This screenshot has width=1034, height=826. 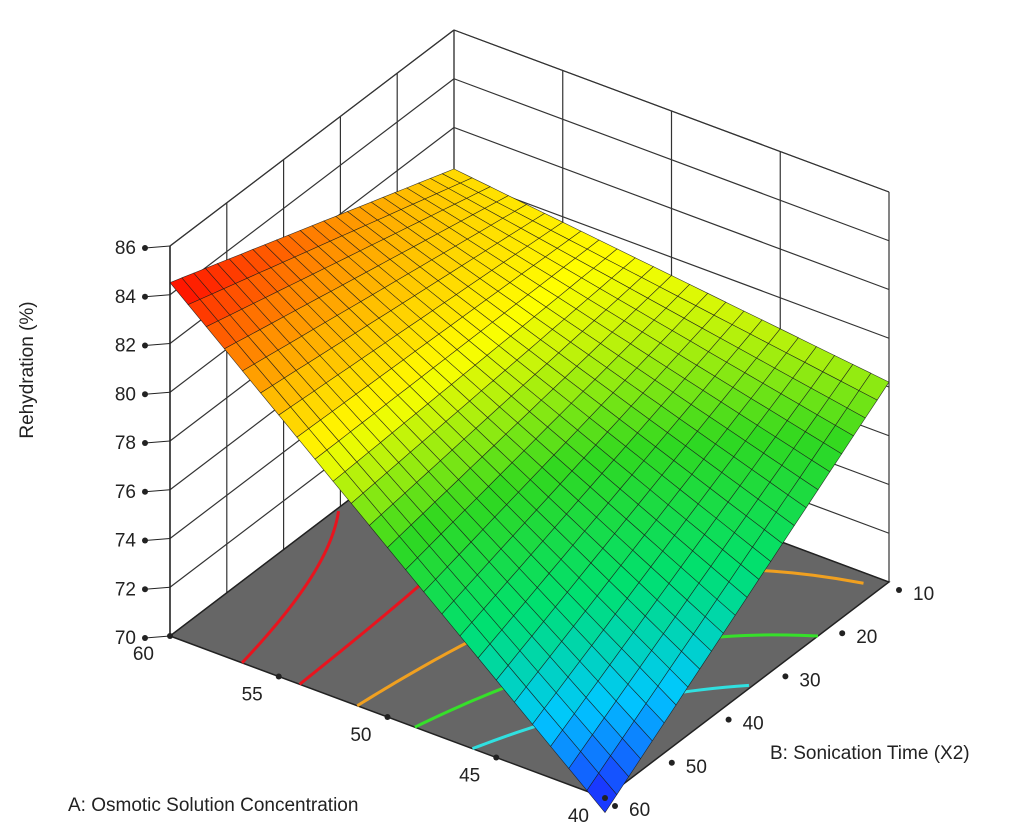 I want to click on z-tick-label: 86, so click(x=125, y=248).